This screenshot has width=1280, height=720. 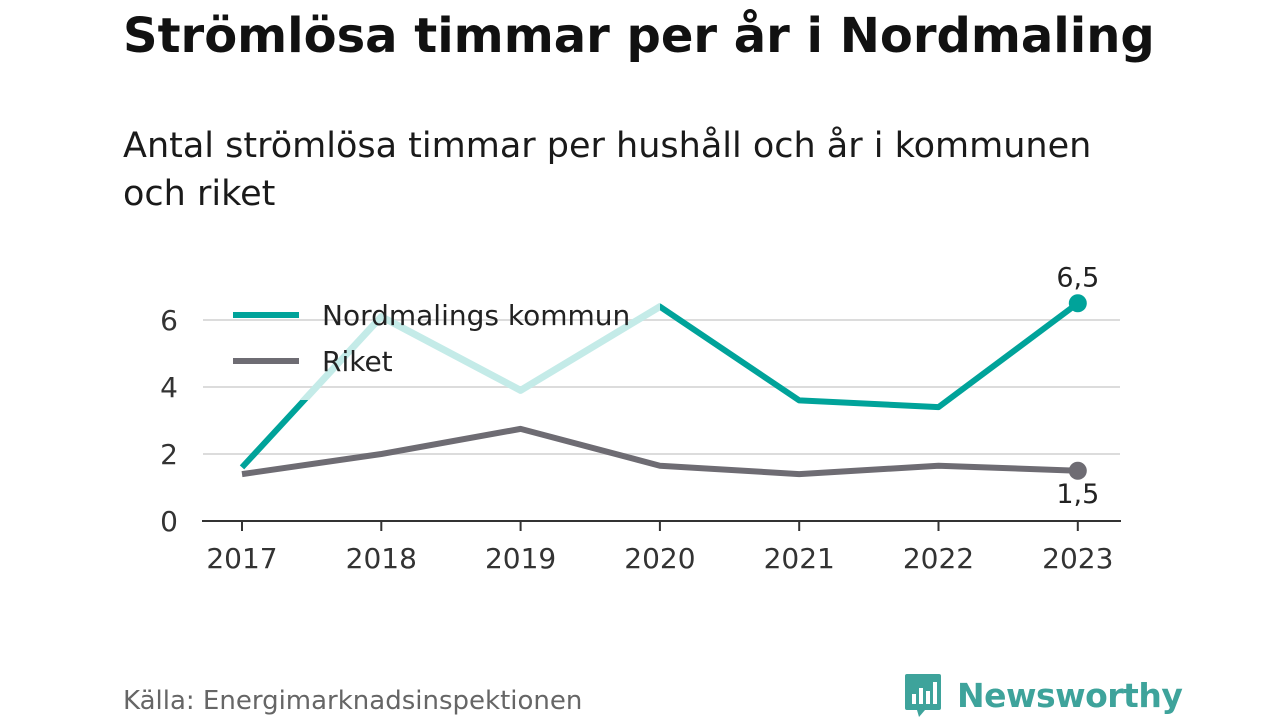 What do you see at coordinates (353, 701) in the screenshot?
I see `source-note: Källa: Energimarknadsinspektionen` at bounding box center [353, 701].